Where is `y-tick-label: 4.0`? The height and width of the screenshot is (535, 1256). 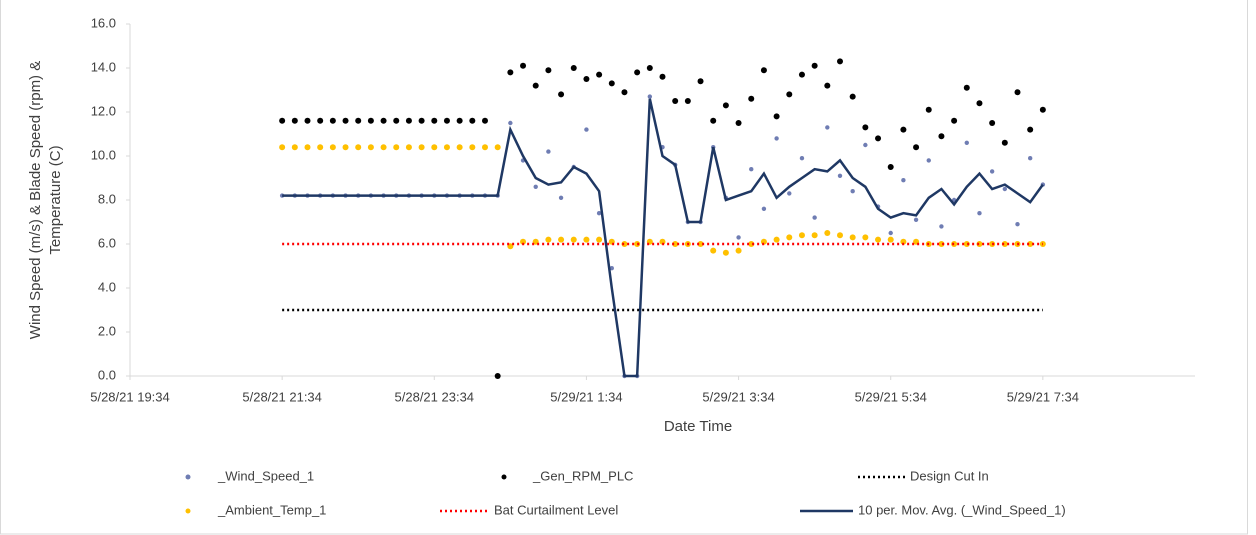 y-tick-label: 4.0 is located at coordinates (107, 286).